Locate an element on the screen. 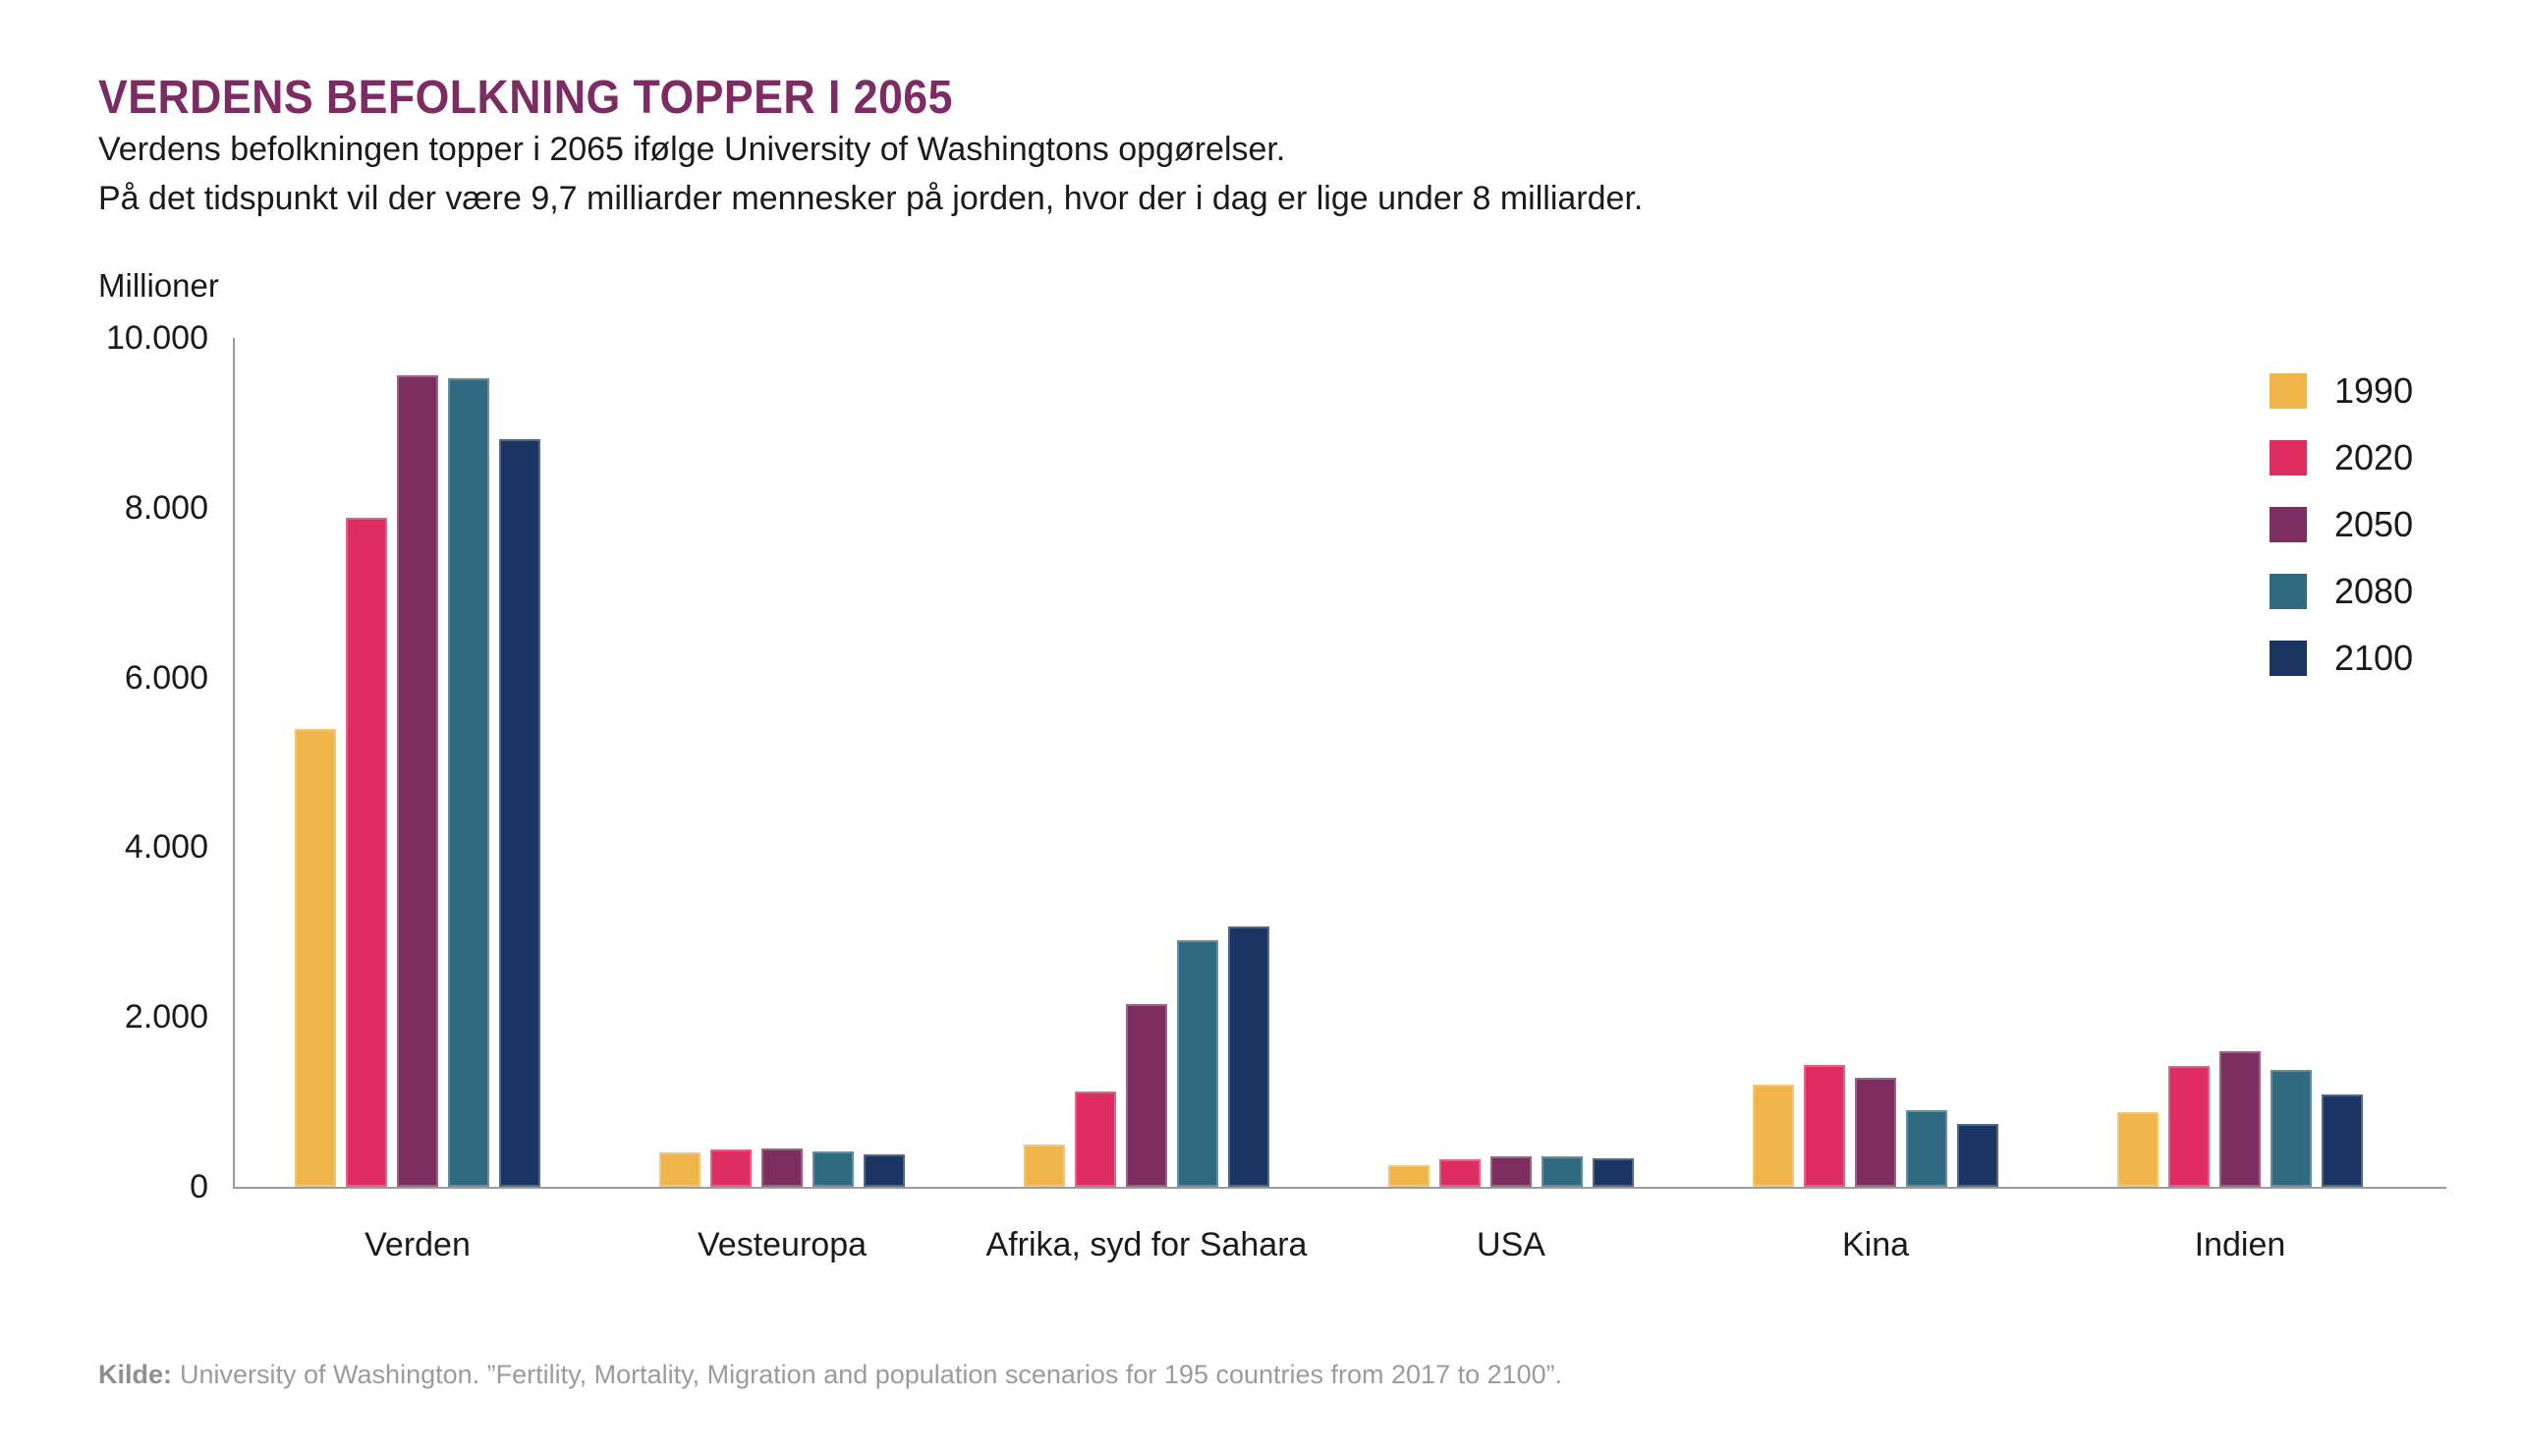 This screenshot has width=2523, height=1456. y-axis-tick-label-4-000: 4.000 is located at coordinates (166, 847).